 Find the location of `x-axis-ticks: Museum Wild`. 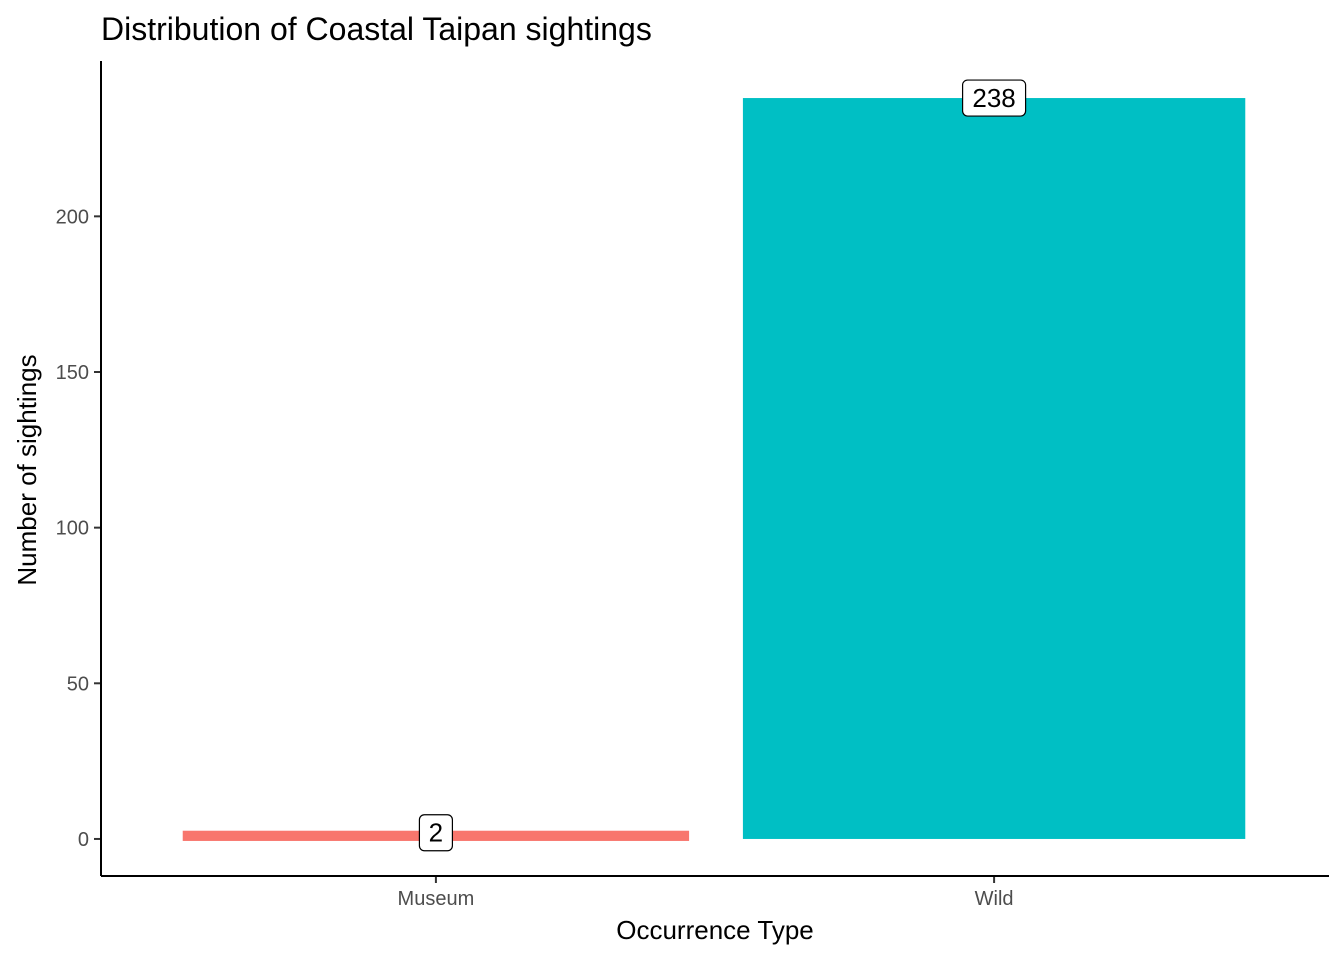

x-axis-ticks: Museum Wild is located at coordinates (706, 893).